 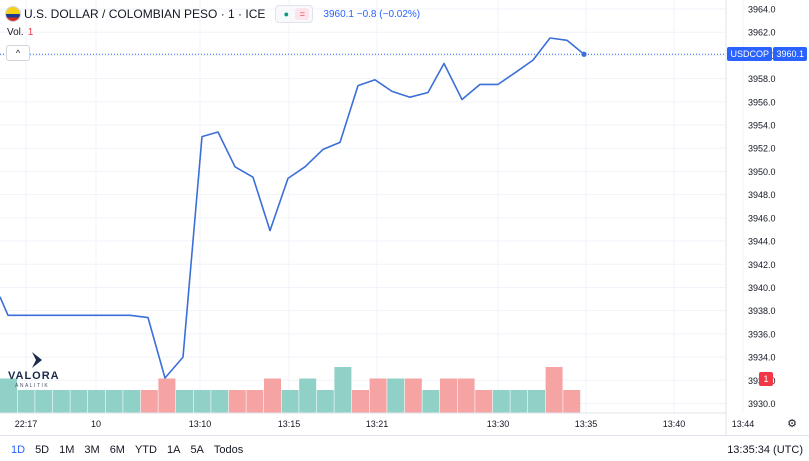 I want to click on volume-label: Vol., so click(x=15, y=32).